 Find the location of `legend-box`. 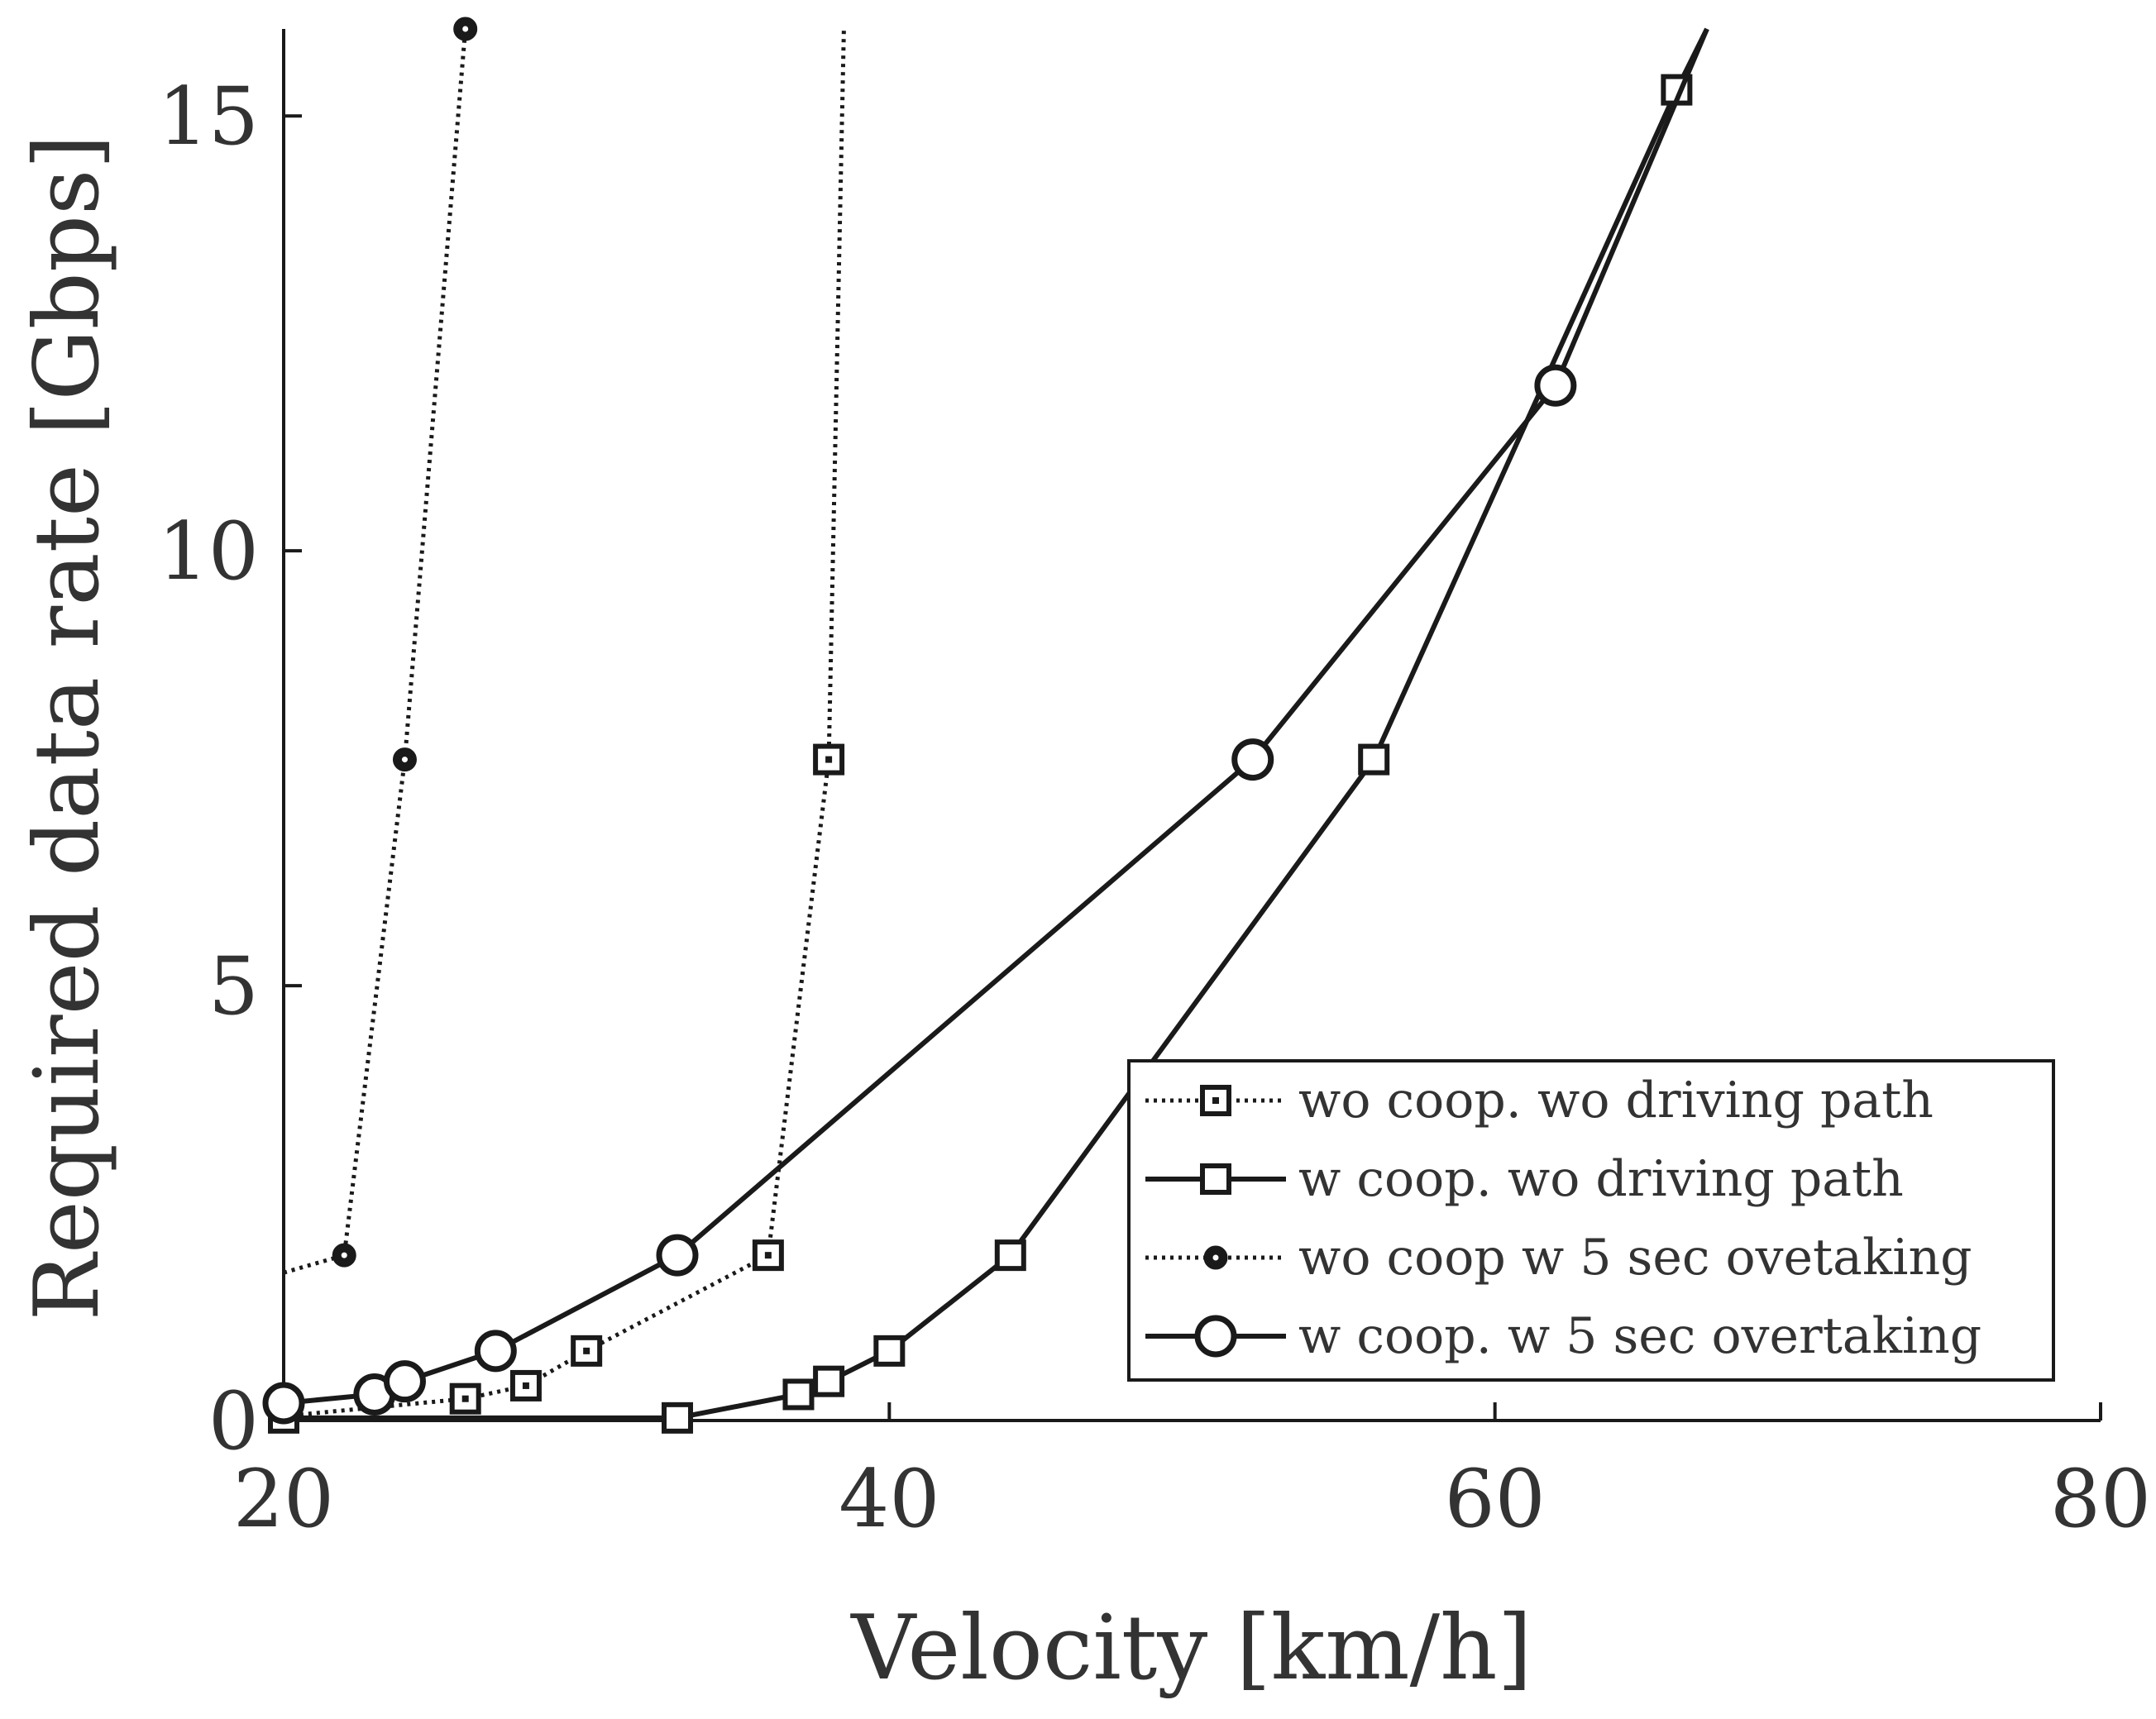

legend-box is located at coordinates (1591, 1220).